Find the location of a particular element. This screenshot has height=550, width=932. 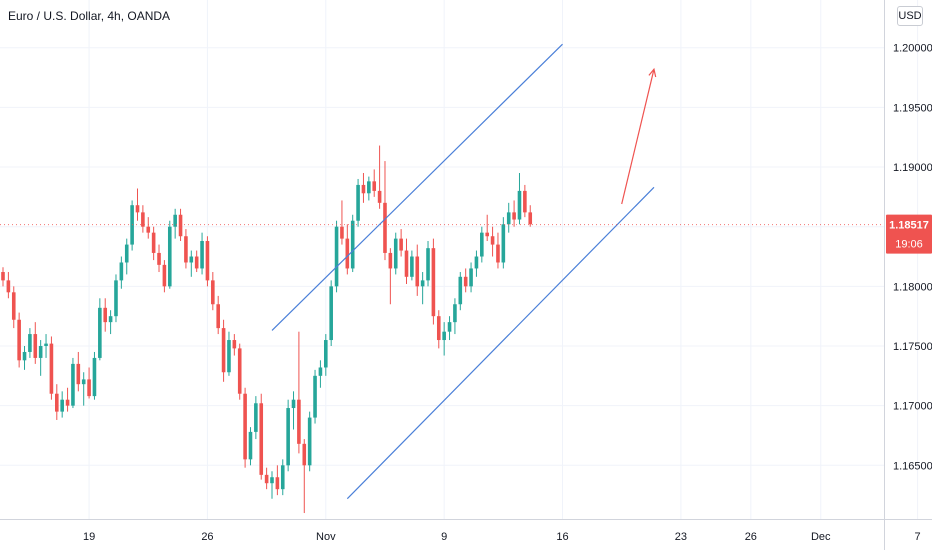

currency-button: USD is located at coordinates (910, 16).